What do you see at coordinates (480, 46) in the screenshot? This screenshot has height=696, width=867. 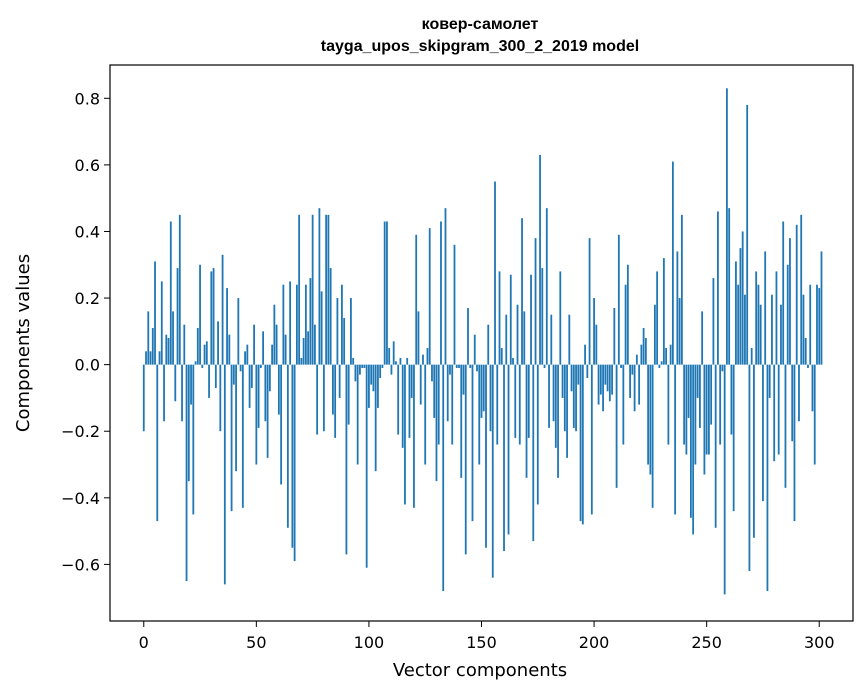 I see `chart-subtitle: tayga_upos_skipgram_300_2_2019 model` at bounding box center [480, 46].